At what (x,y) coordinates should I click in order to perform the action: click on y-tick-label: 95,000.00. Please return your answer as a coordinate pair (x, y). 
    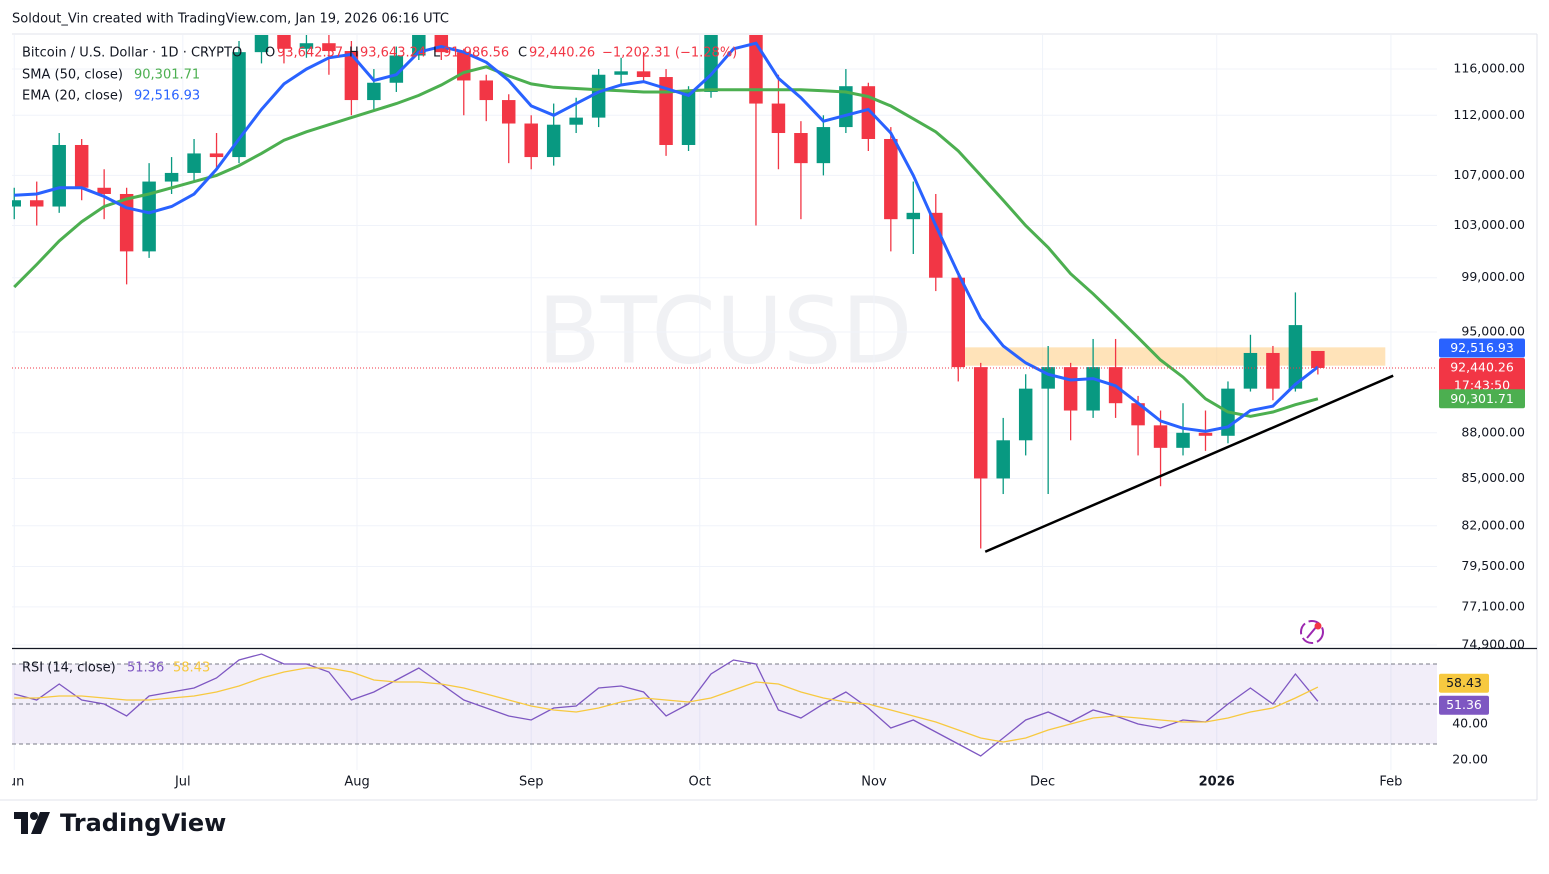
    Looking at the image, I should click on (1493, 331).